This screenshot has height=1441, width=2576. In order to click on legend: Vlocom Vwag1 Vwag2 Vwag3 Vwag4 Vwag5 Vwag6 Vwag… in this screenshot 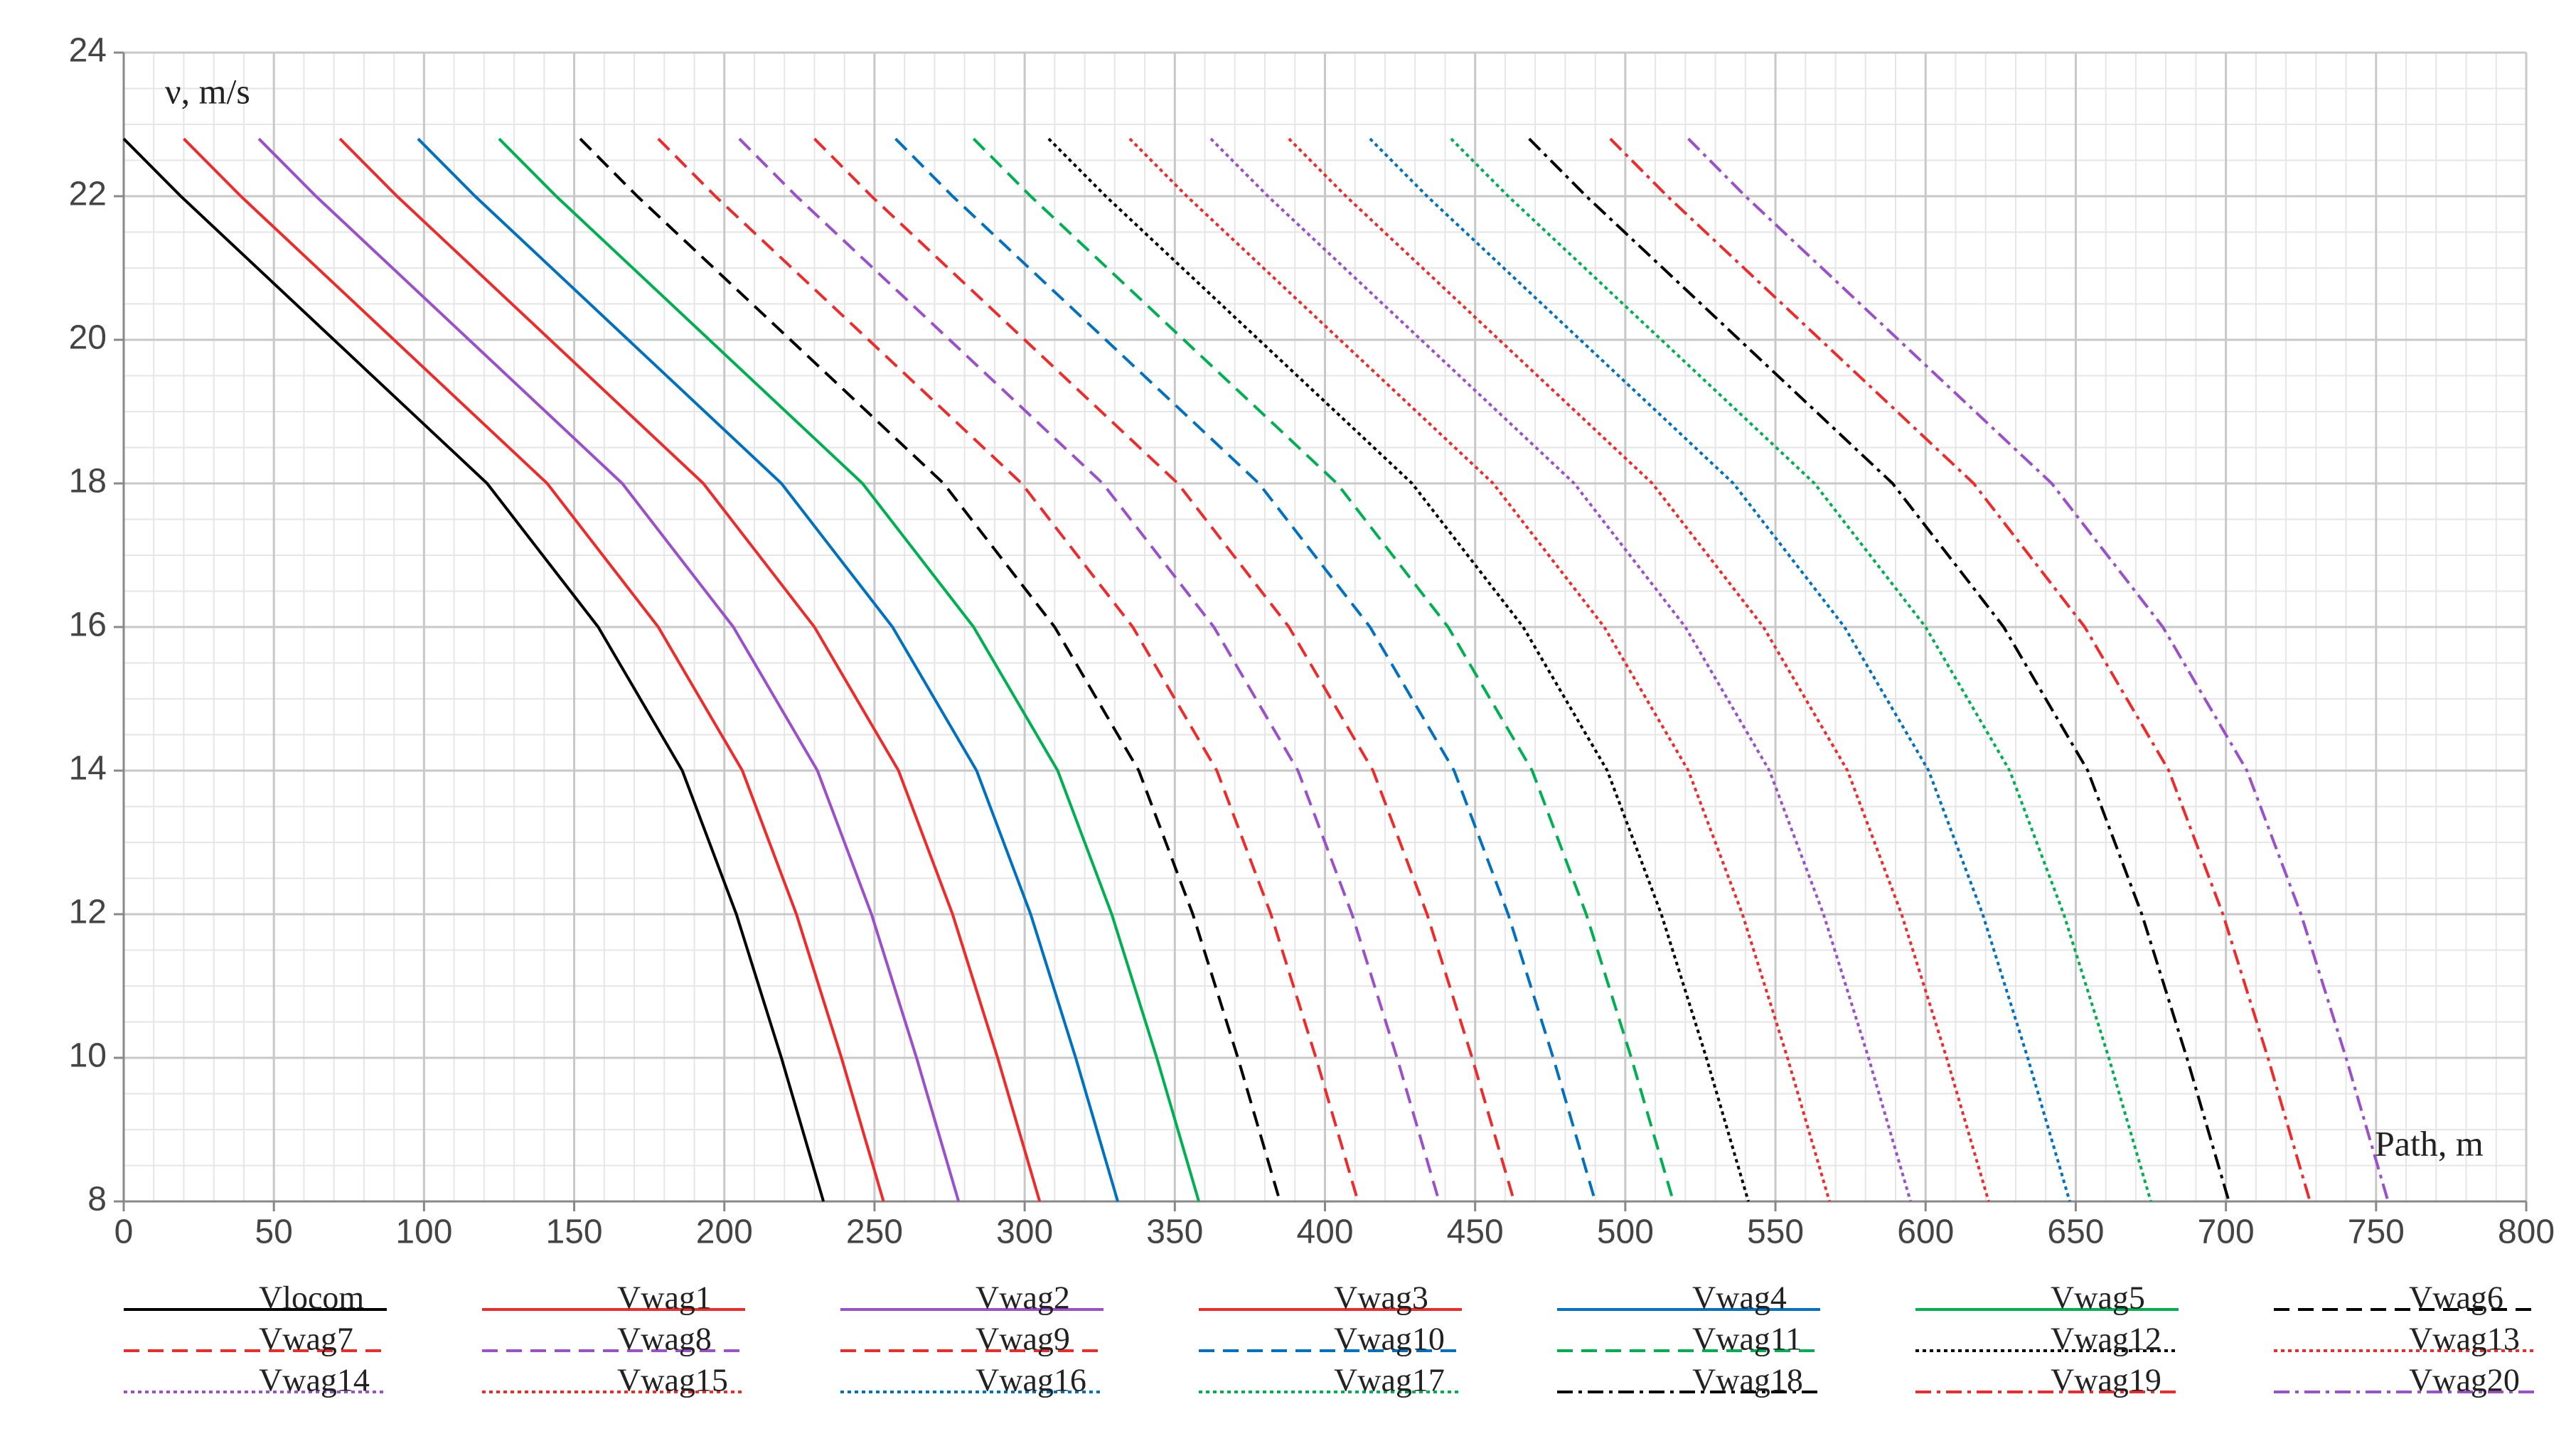, I will do `click(1331, 1339)`.